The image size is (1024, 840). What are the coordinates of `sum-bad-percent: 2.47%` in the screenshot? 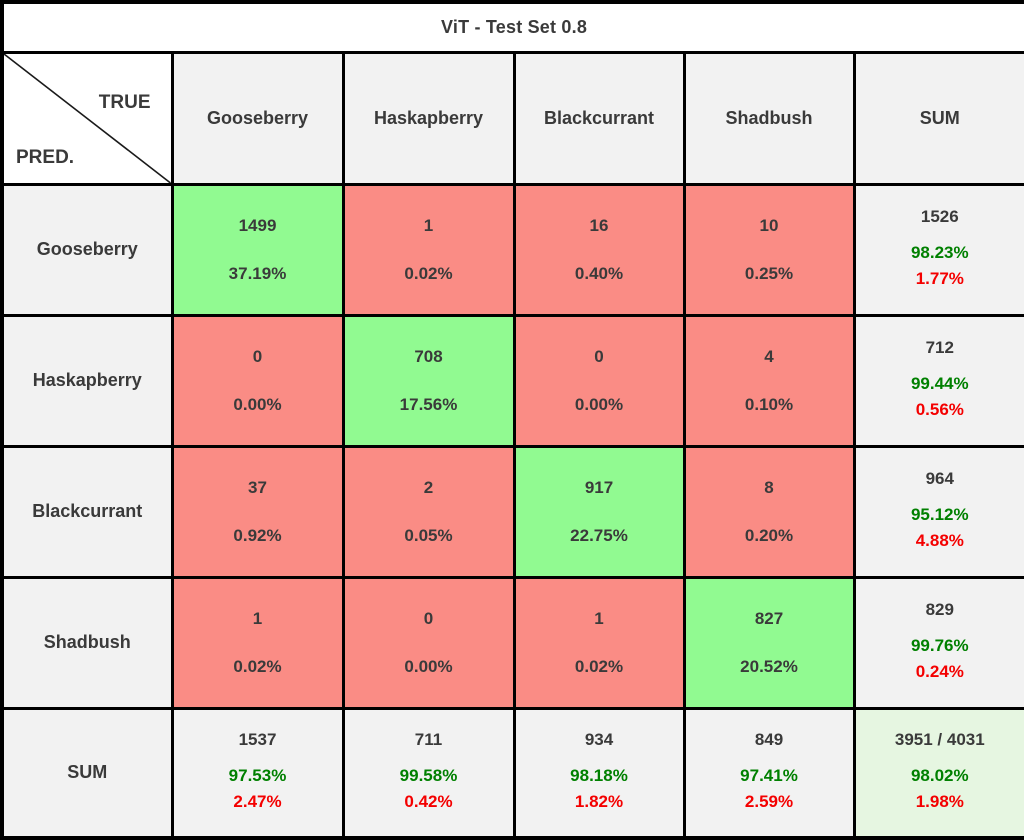 It's located at (258, 802).